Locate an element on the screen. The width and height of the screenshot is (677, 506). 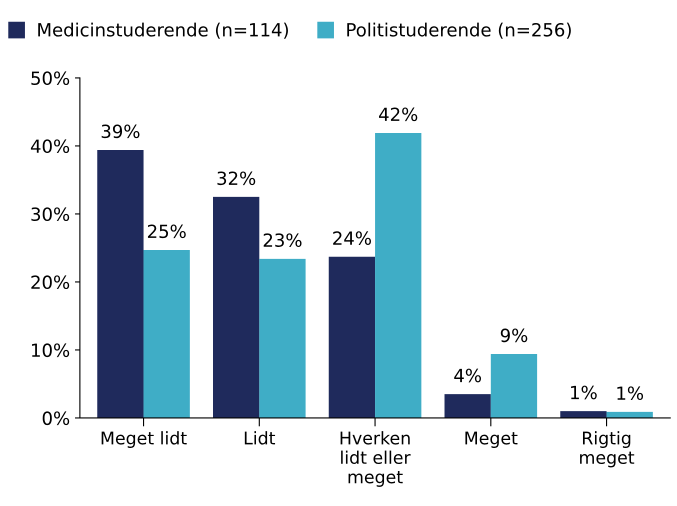
data-label: 32% is located at coordinates (236, 178).